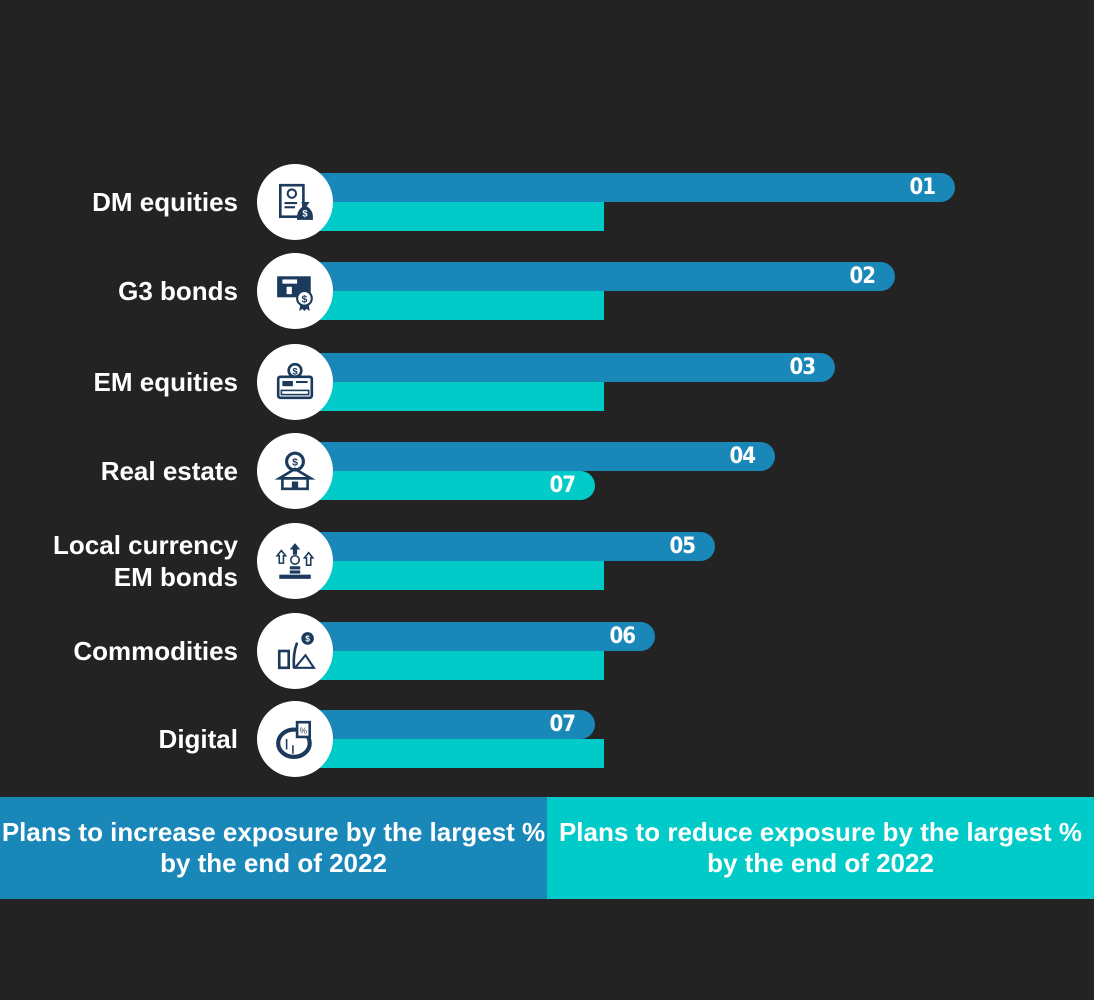  Describe the element at coordinates (477, 636) in the screenshot. I see `increase-bar: 06` at that location.